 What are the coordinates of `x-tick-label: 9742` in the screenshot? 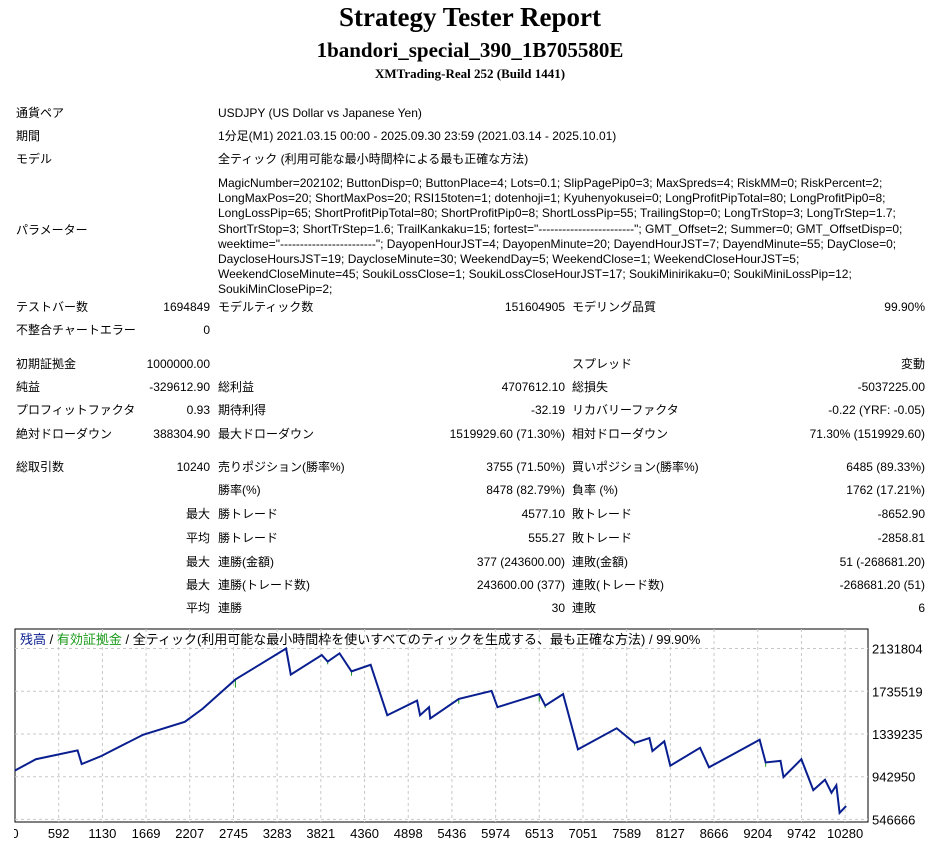 It's located at (801, 833).